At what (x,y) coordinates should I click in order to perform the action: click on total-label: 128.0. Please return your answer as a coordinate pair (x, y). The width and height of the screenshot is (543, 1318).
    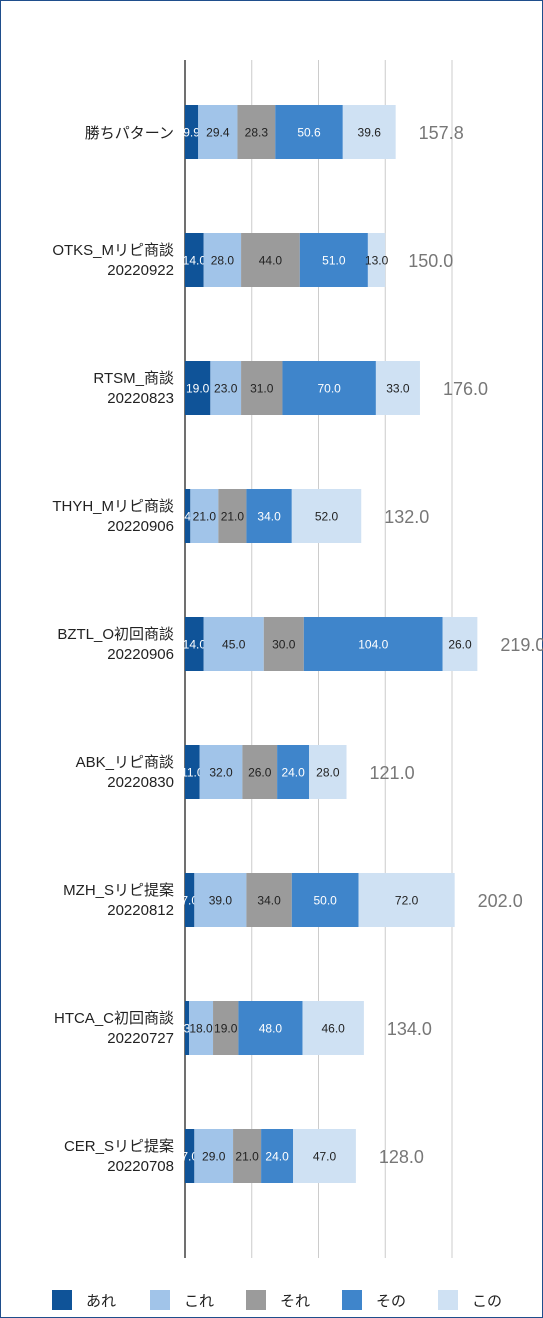
    Looking at the image, I should click on (401, 1157).